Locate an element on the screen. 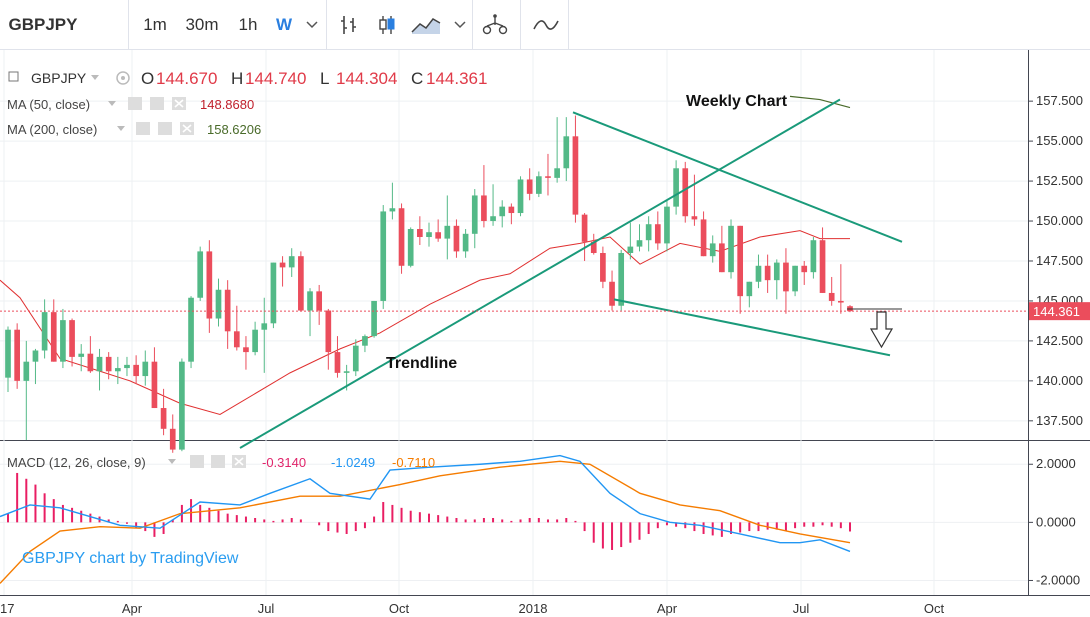 The image size is (1090, 617). macd-settings-icon is located at coordinates (218, 461).